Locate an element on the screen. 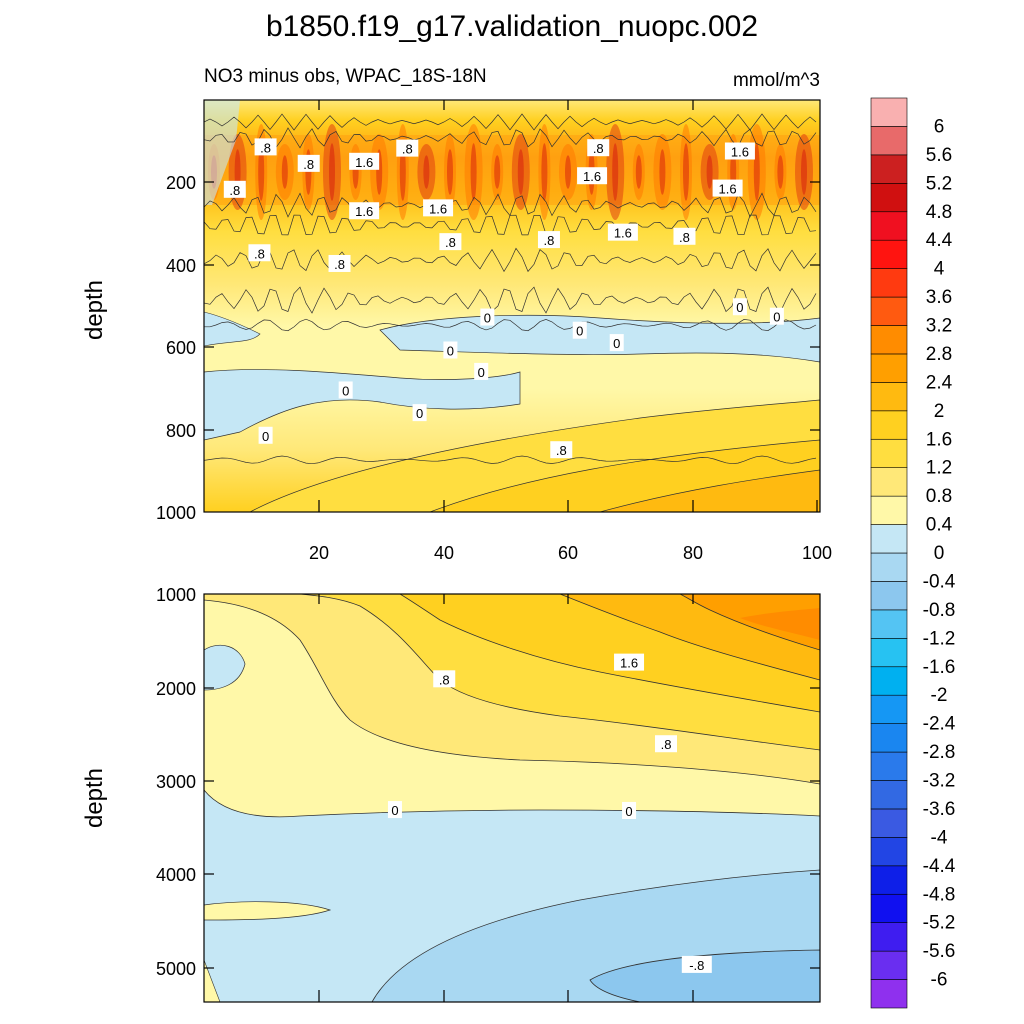  y-tick-label: 800 is located at coordinates (181, 431).